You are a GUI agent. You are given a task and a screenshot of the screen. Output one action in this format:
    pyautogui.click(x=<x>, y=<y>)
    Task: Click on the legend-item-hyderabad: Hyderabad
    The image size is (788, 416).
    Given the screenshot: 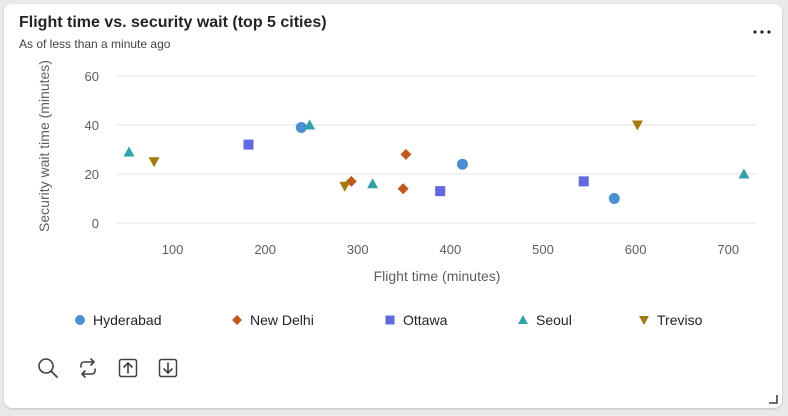 What is the action you would take?
    pyautogui.click(x=118, y=320)
    